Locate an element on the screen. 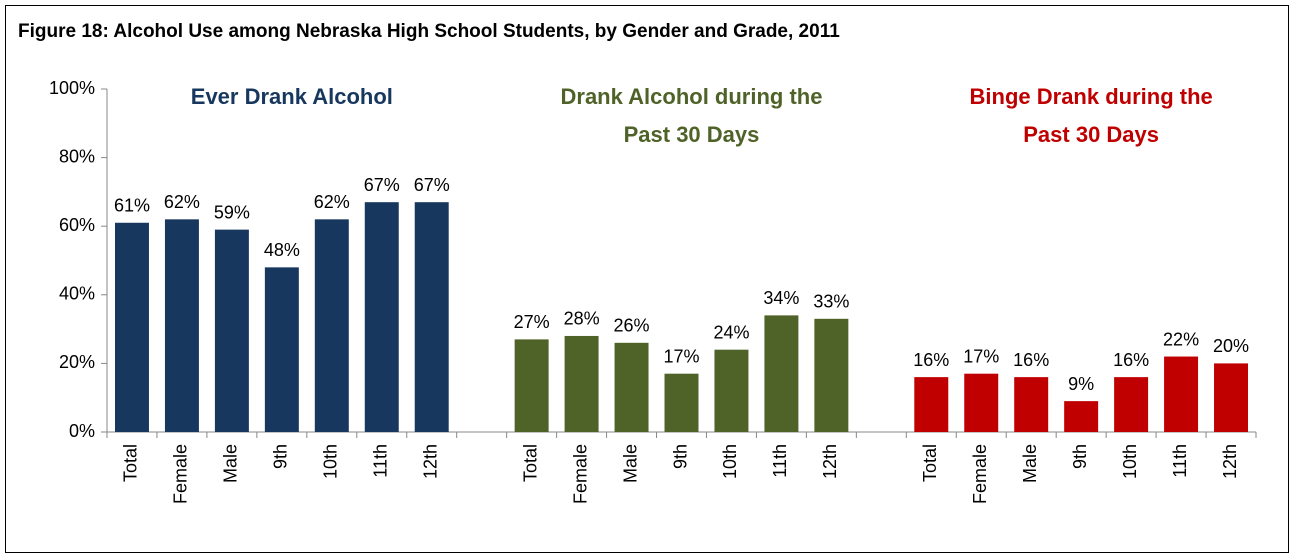 The image size is (1294, 558). value-label: 24% is located at coordinates (731, 332).